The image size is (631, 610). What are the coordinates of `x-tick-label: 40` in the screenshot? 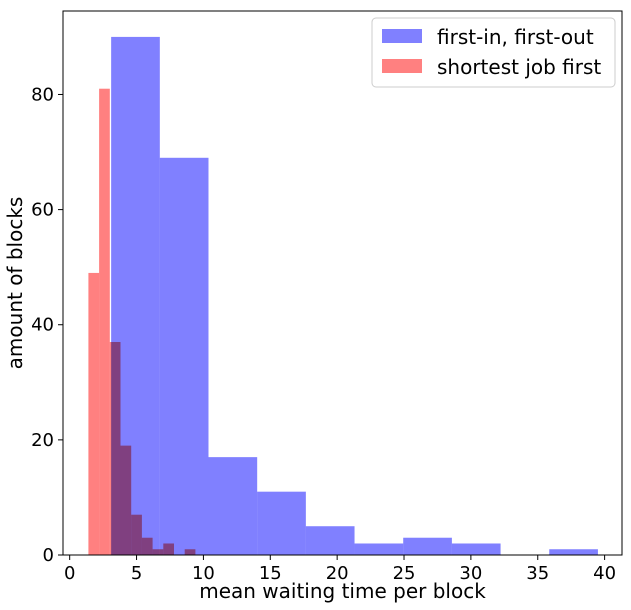 It's located at (604, 573).